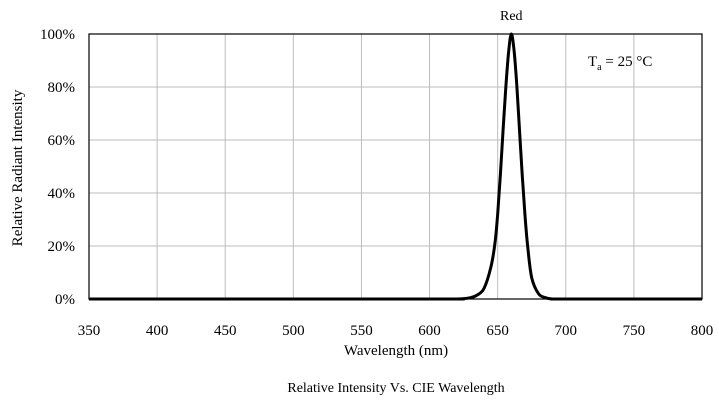  I want to click on y-tick-label: 80%, so click(62, 88).